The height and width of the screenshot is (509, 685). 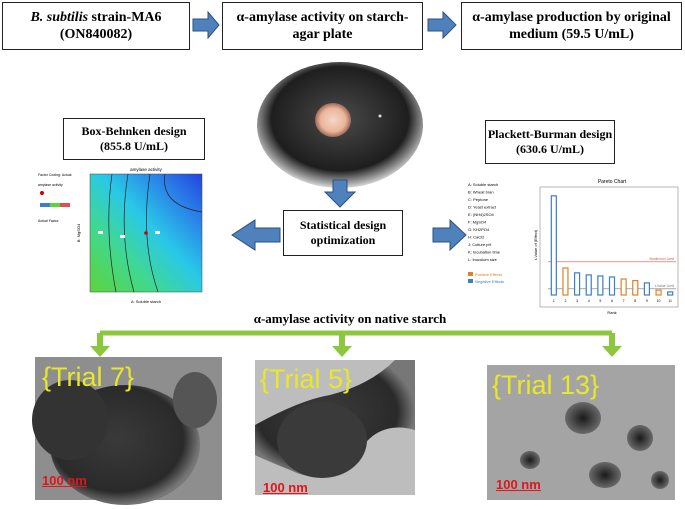 I want to click on x-tick-label: 5, so click(x=600, y=301).